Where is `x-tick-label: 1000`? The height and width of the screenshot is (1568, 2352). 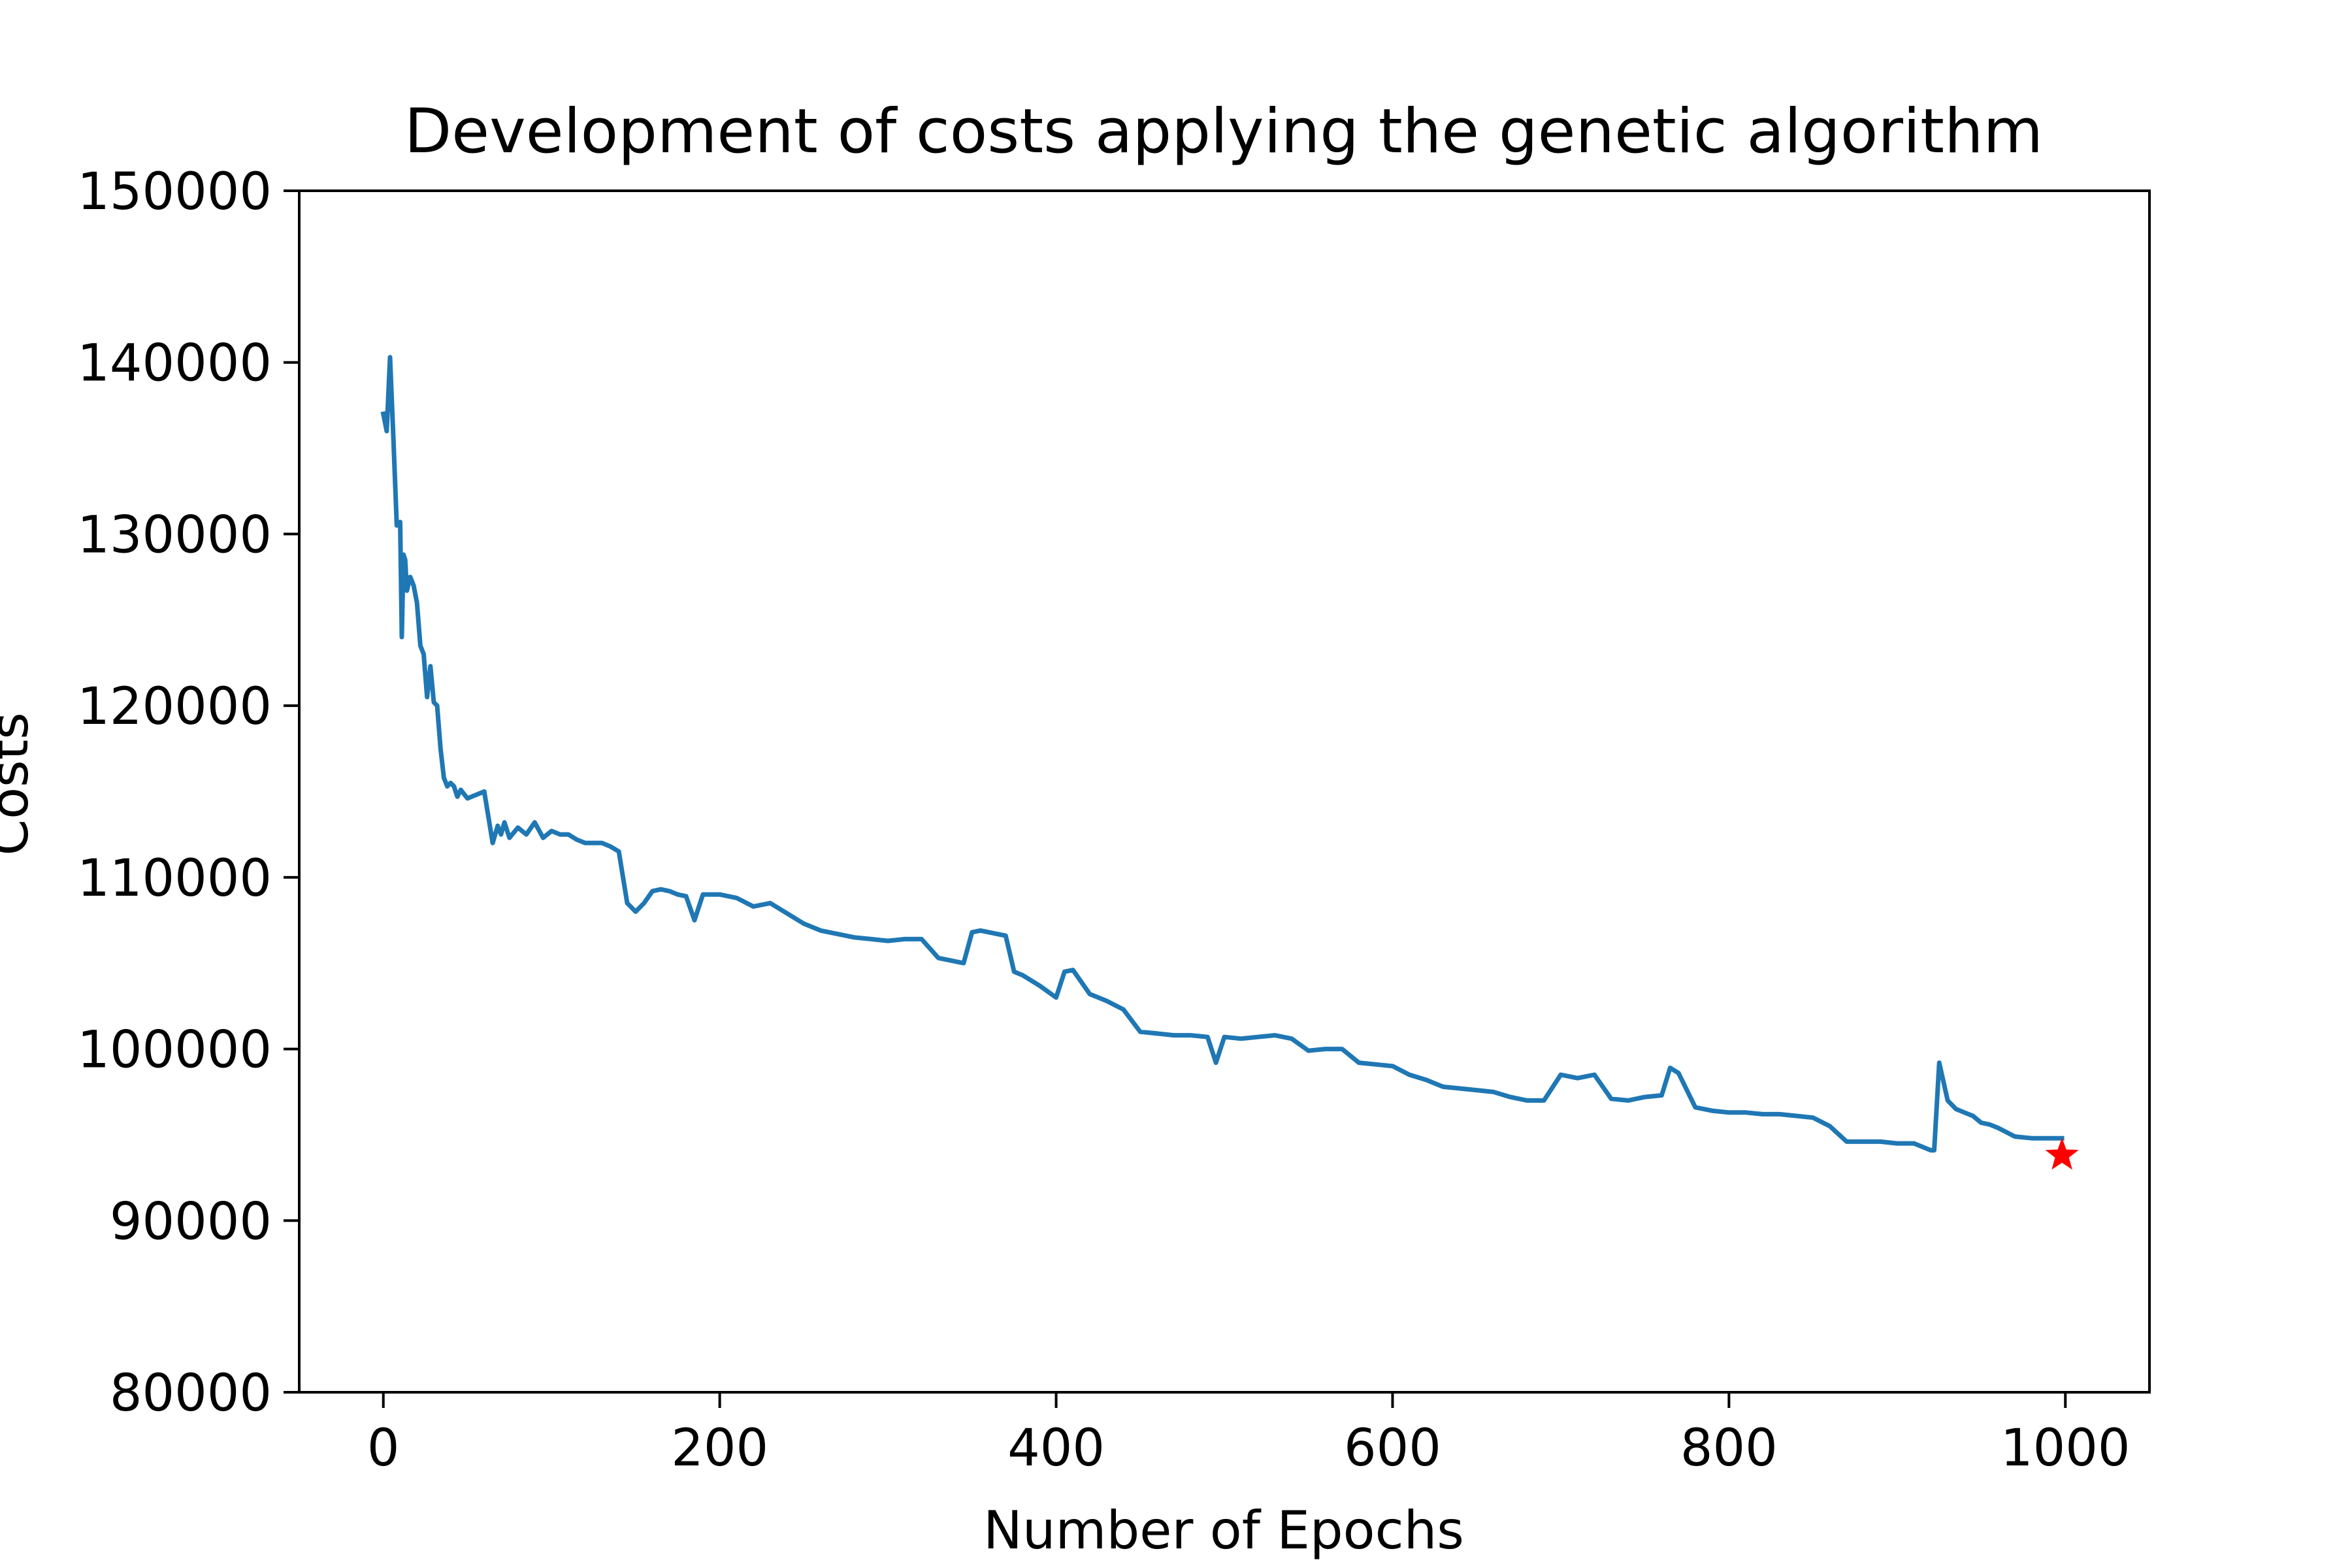 x-tick-label: 1000 is located at coordinates (2066, 1448).